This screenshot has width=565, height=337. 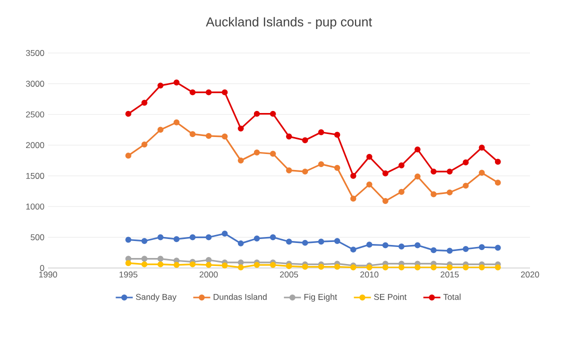 What do you see at coordinates (390, 297) in the screenshot?
I see `legend-label: SE Point` at bounding box center [390, 297].